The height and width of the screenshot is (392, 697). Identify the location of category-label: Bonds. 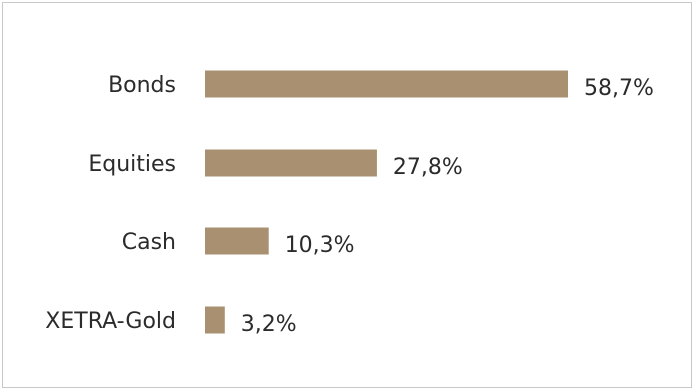
(142, 85).